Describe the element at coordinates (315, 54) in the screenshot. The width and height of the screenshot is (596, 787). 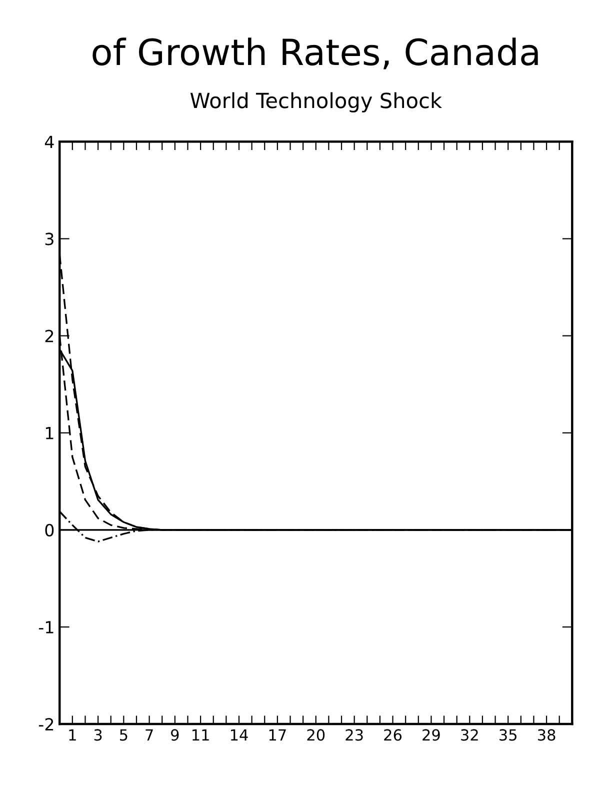
I see `chart-title: of Growth Rates, Canada` at that location.